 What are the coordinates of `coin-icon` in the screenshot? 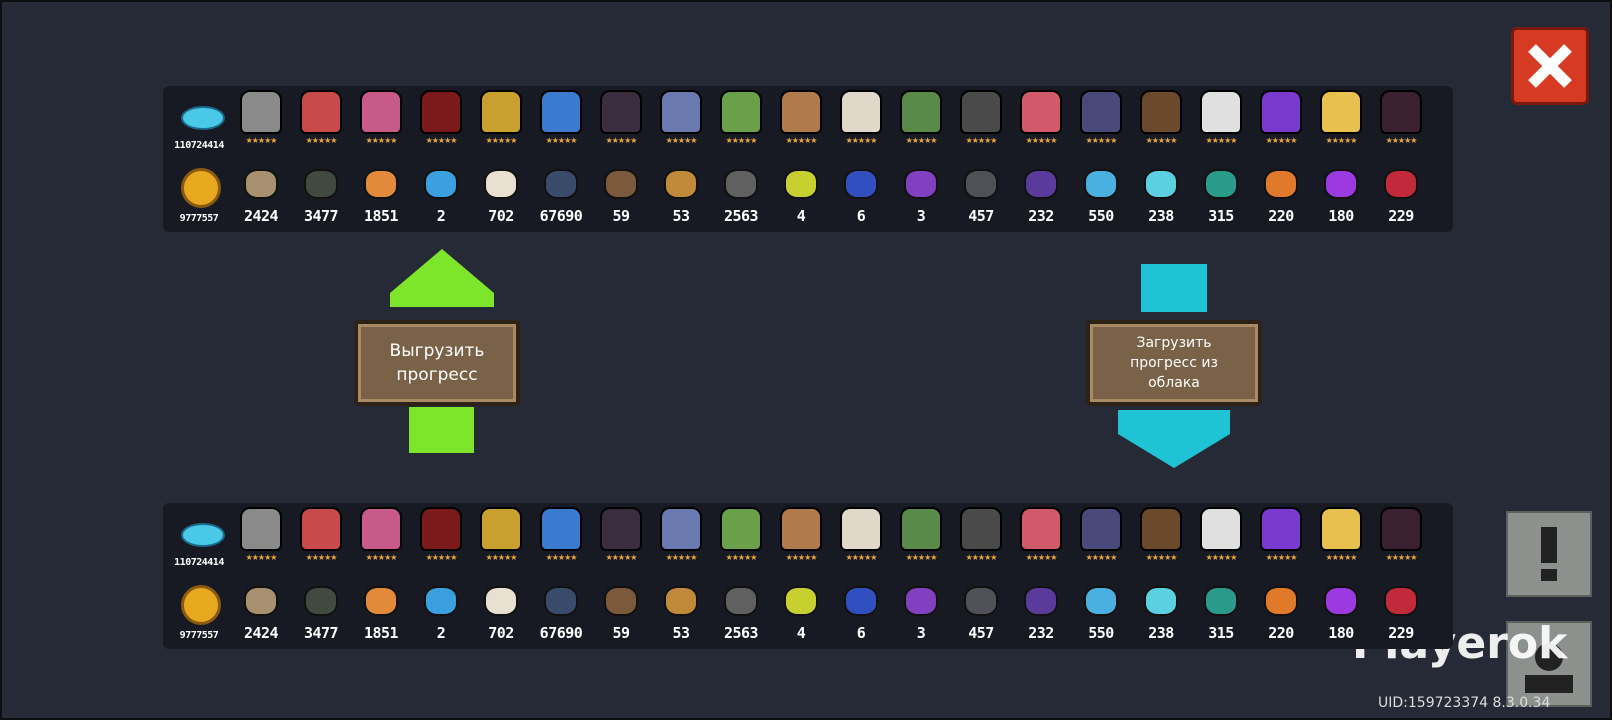 It's located at (201, 605).